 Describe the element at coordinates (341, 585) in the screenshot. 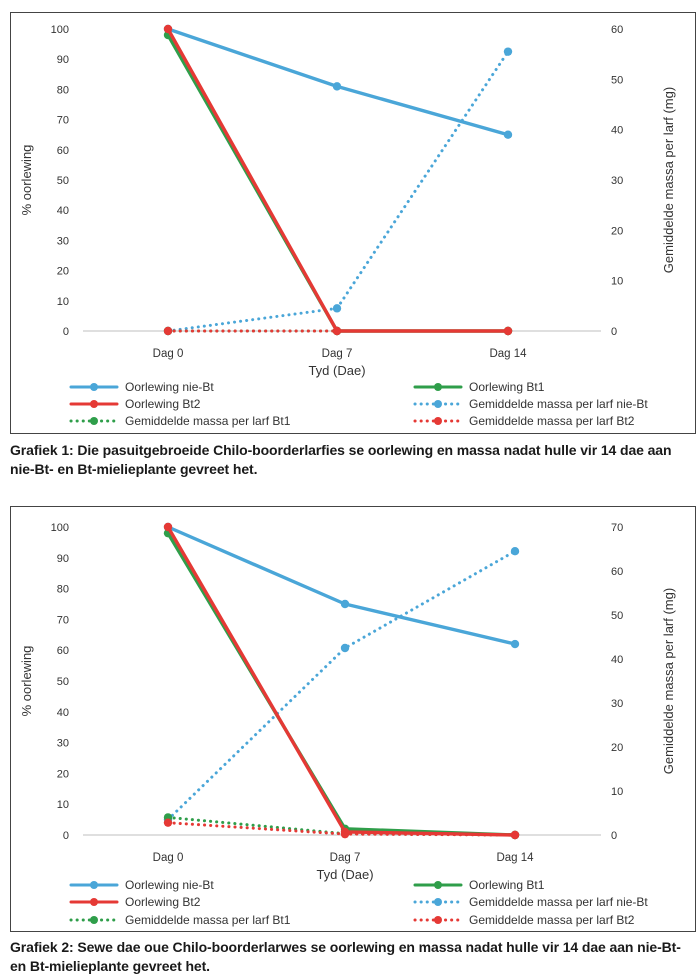

I see `chart-2-series-line-oorlewing-nie-bt` at that location.